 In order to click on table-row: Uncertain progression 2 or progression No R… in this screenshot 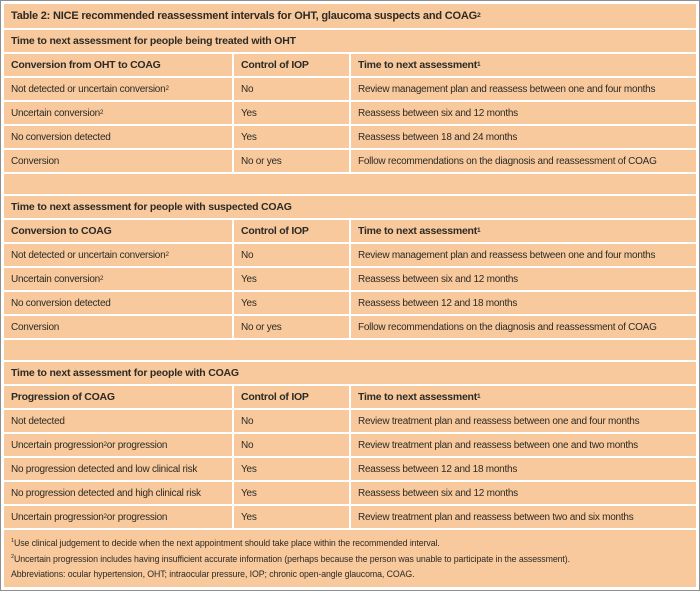, I will do `click(350, 445)`.